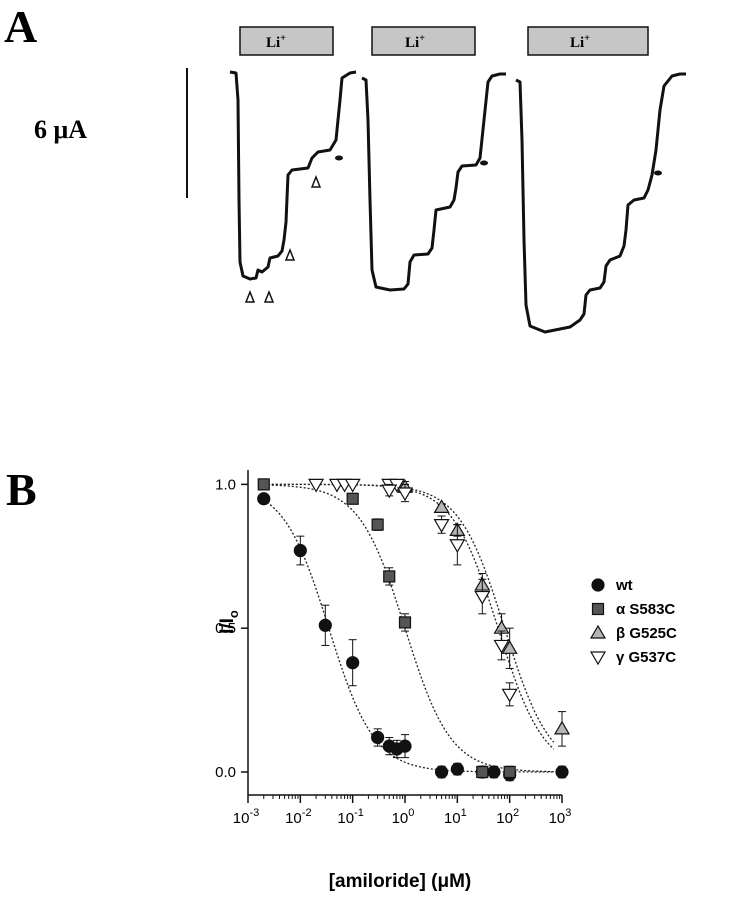 Image resolution: width=742 pixels, height=900 pixels. Describe the element at coordinates (415, 42) in the screenshot. I see `li-bar-2-label: Li+` at that location.